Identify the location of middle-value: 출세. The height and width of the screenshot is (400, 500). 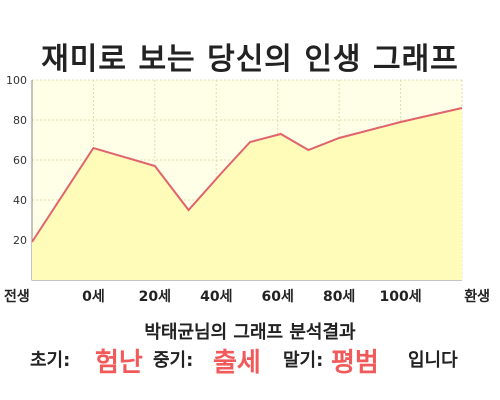
(237, 363).